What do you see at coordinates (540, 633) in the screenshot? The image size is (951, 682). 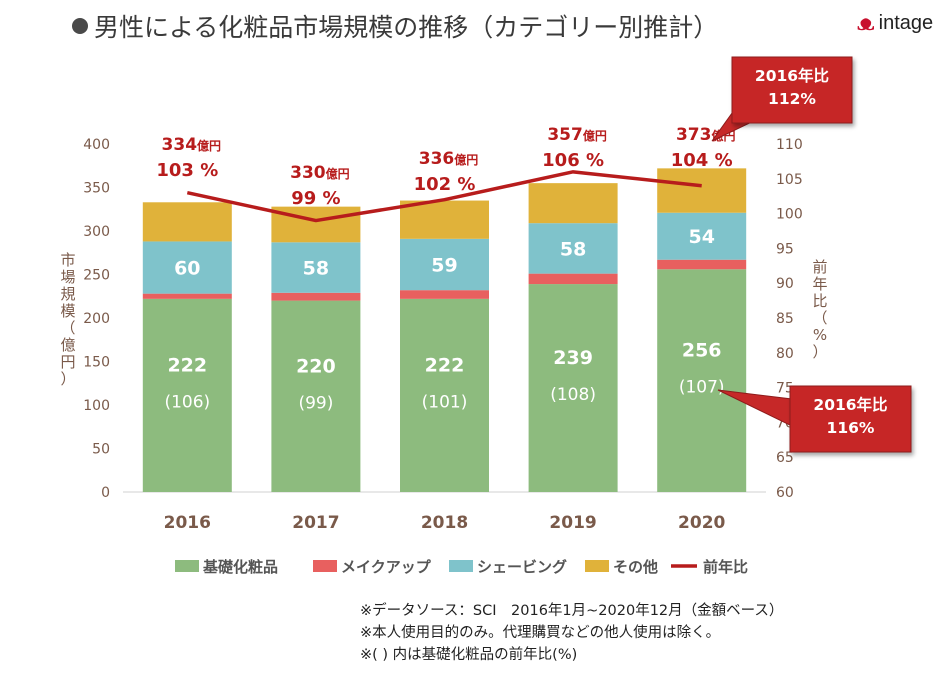 I see `footnote: ※本人使用目的のみ。代理購買などの他人使用は除く。` at bounding box center [540, 633].